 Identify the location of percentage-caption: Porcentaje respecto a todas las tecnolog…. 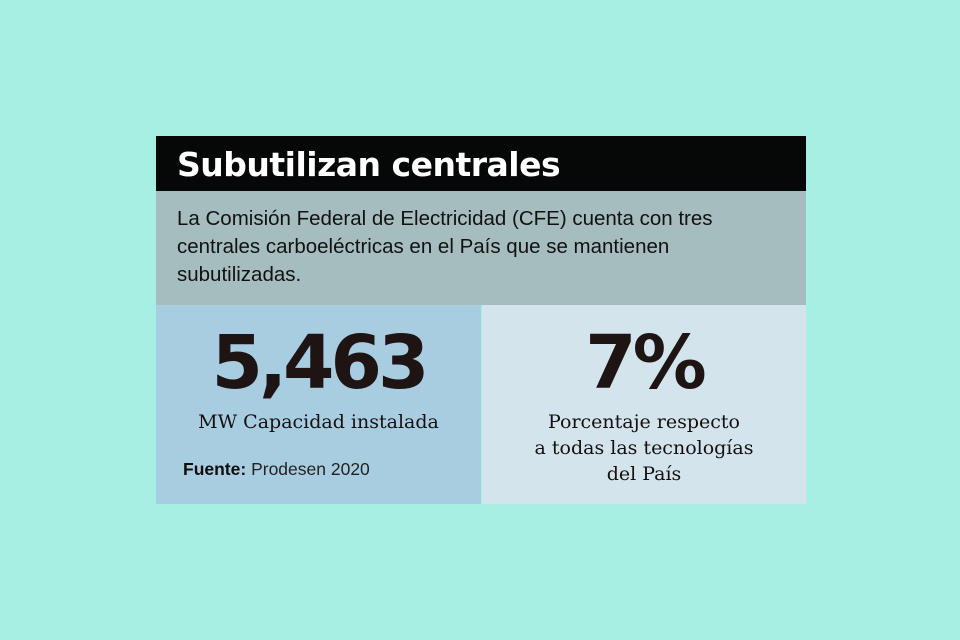
(644, 448).